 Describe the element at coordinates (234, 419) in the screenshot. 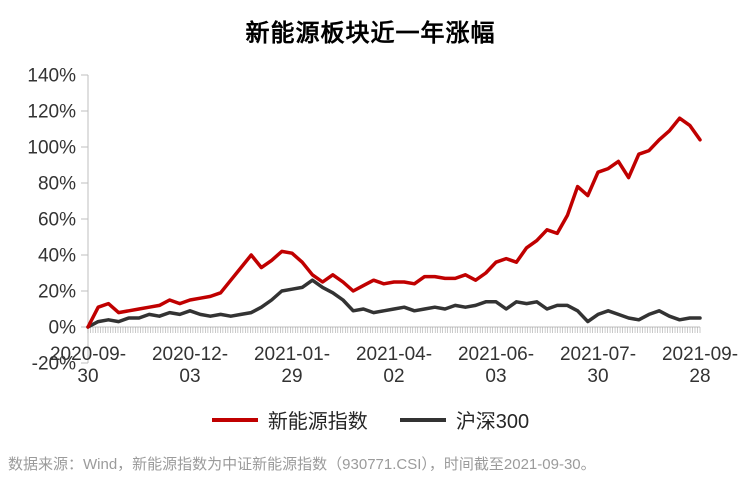

I see `red-line-swatch-icon` at that location.